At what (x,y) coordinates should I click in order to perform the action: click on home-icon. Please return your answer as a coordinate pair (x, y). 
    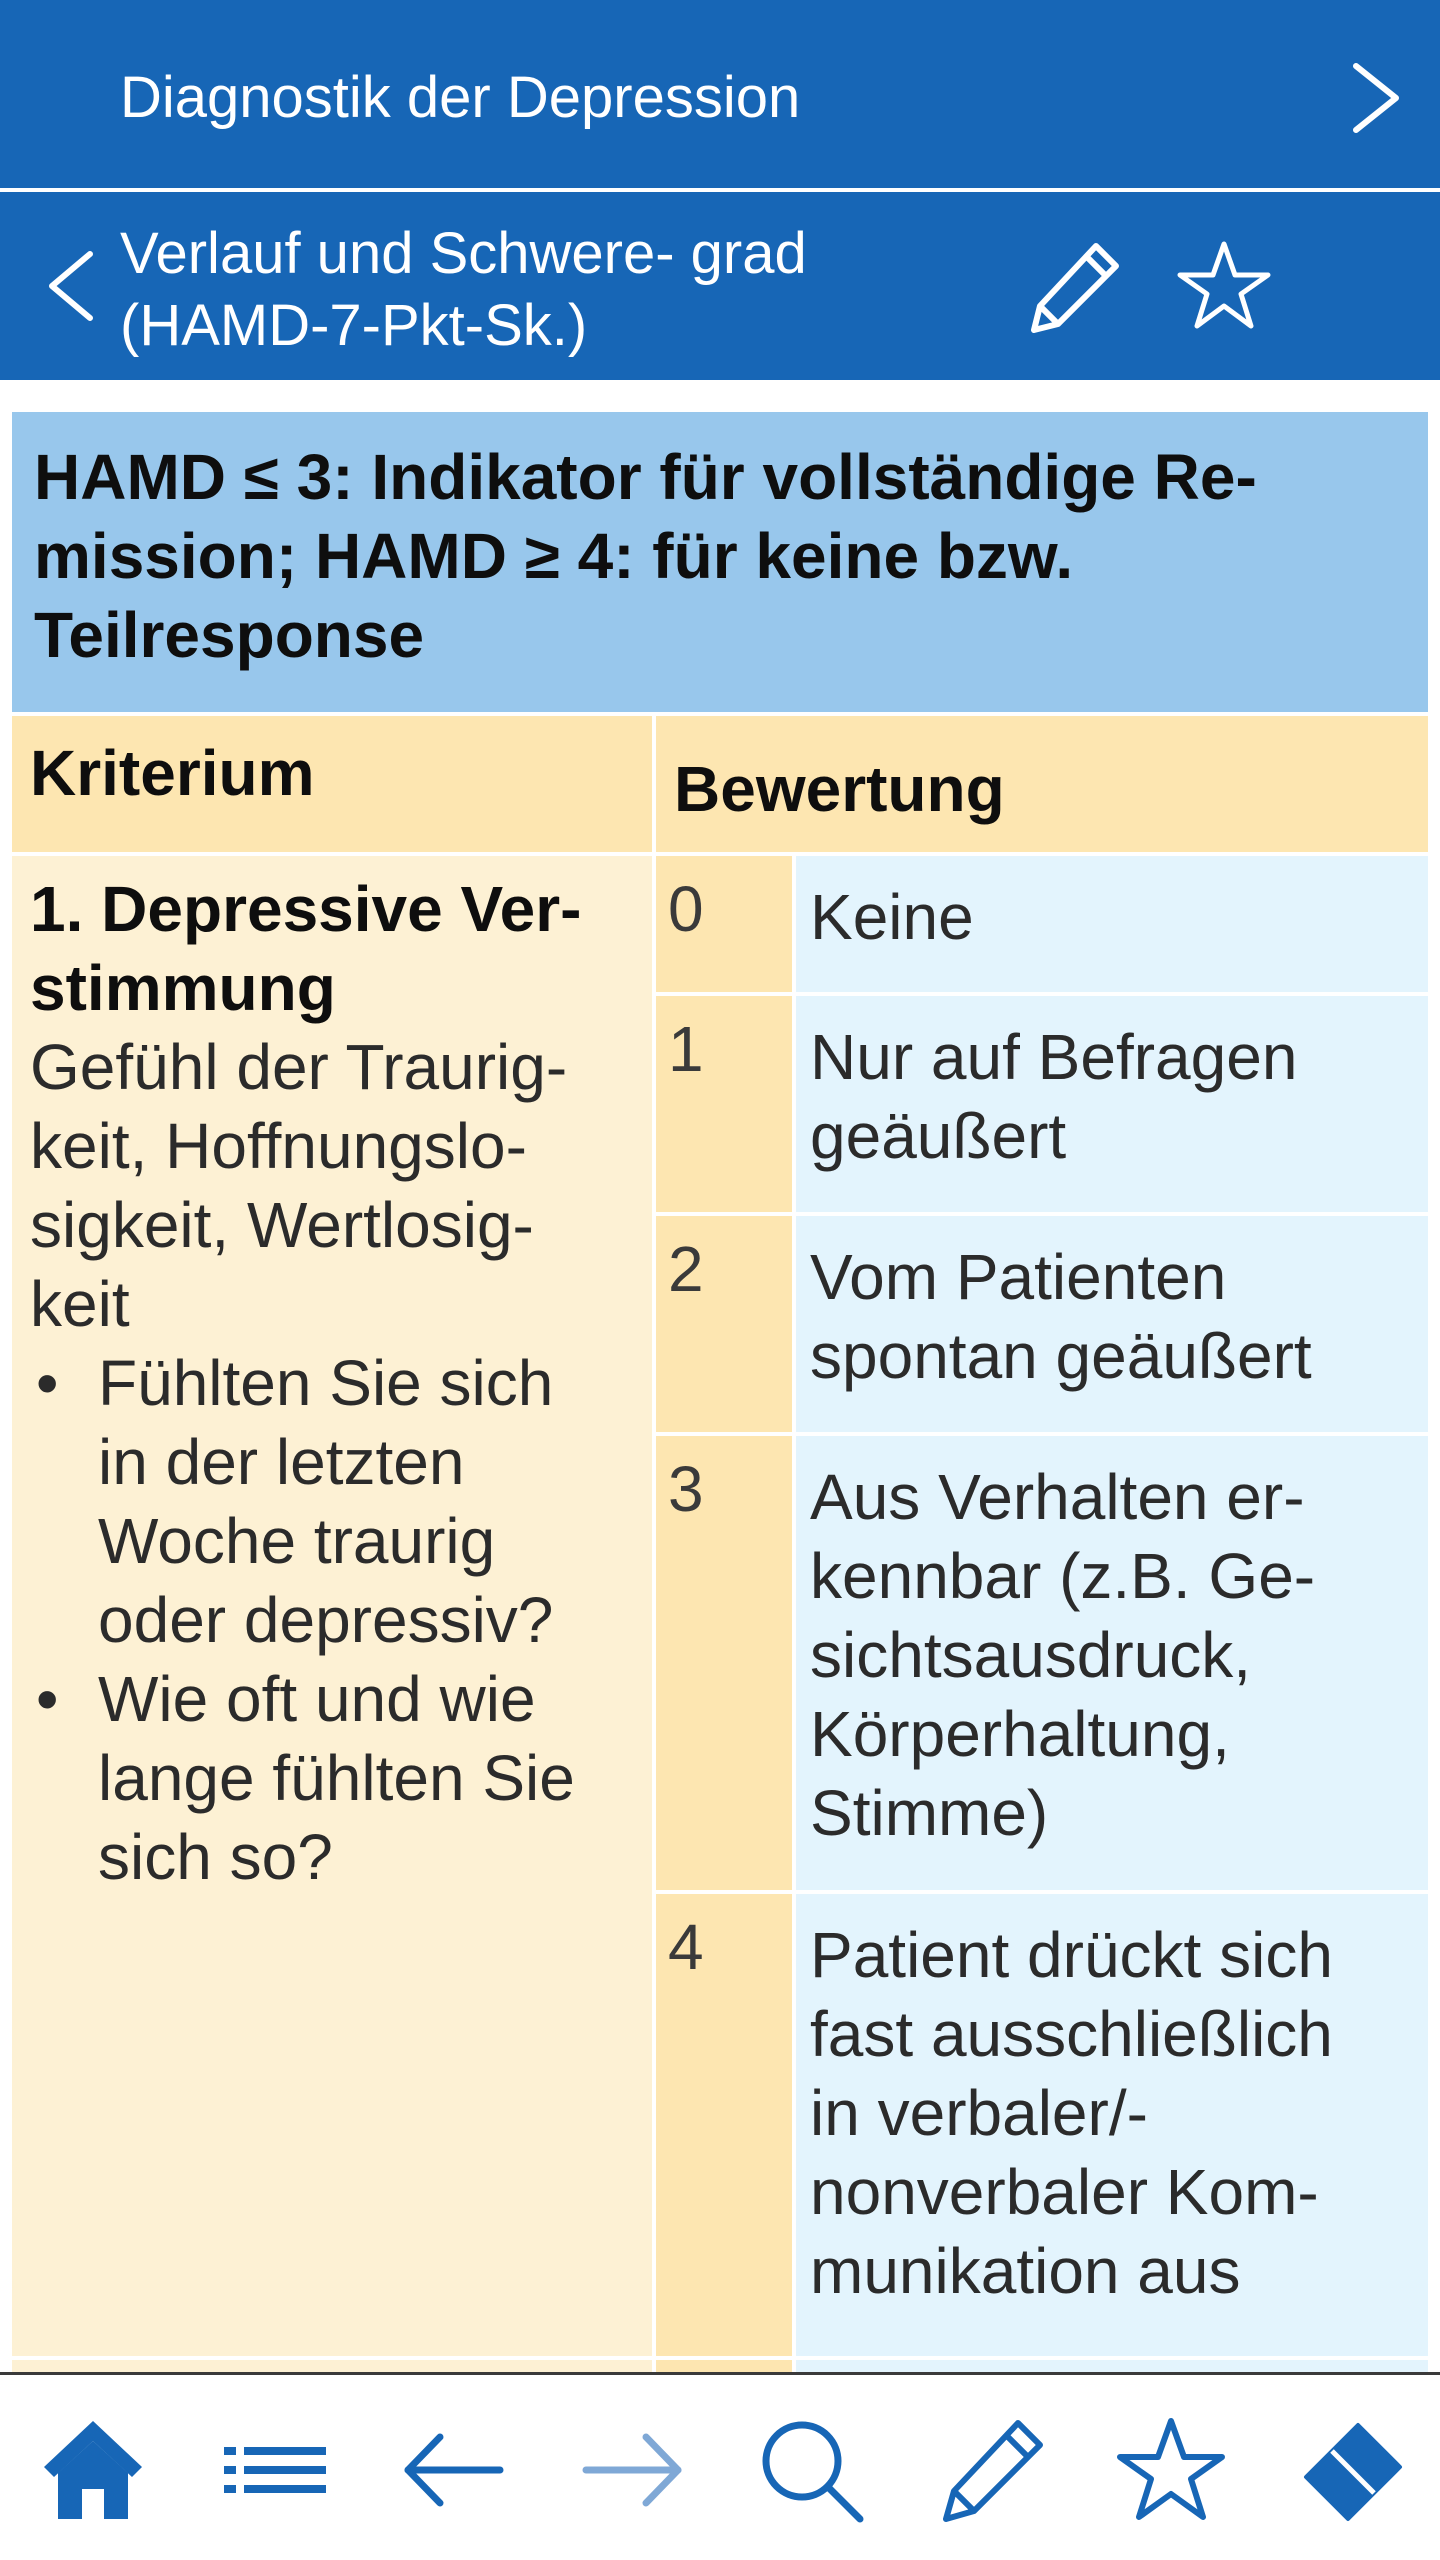
    Looking at the image, I should click on (93, 2470).